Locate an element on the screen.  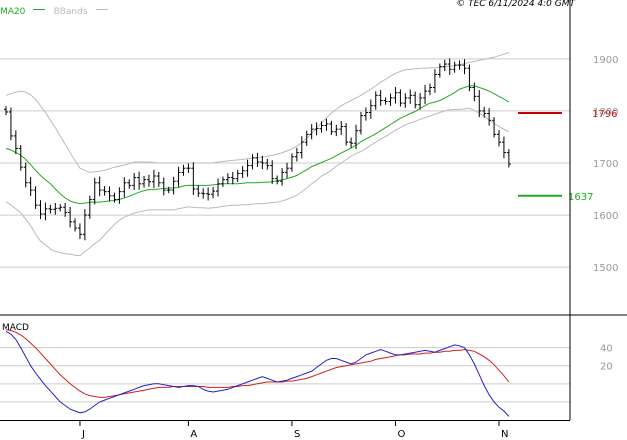
macd-tick-label: 20 is located at coordinates (606, 367).